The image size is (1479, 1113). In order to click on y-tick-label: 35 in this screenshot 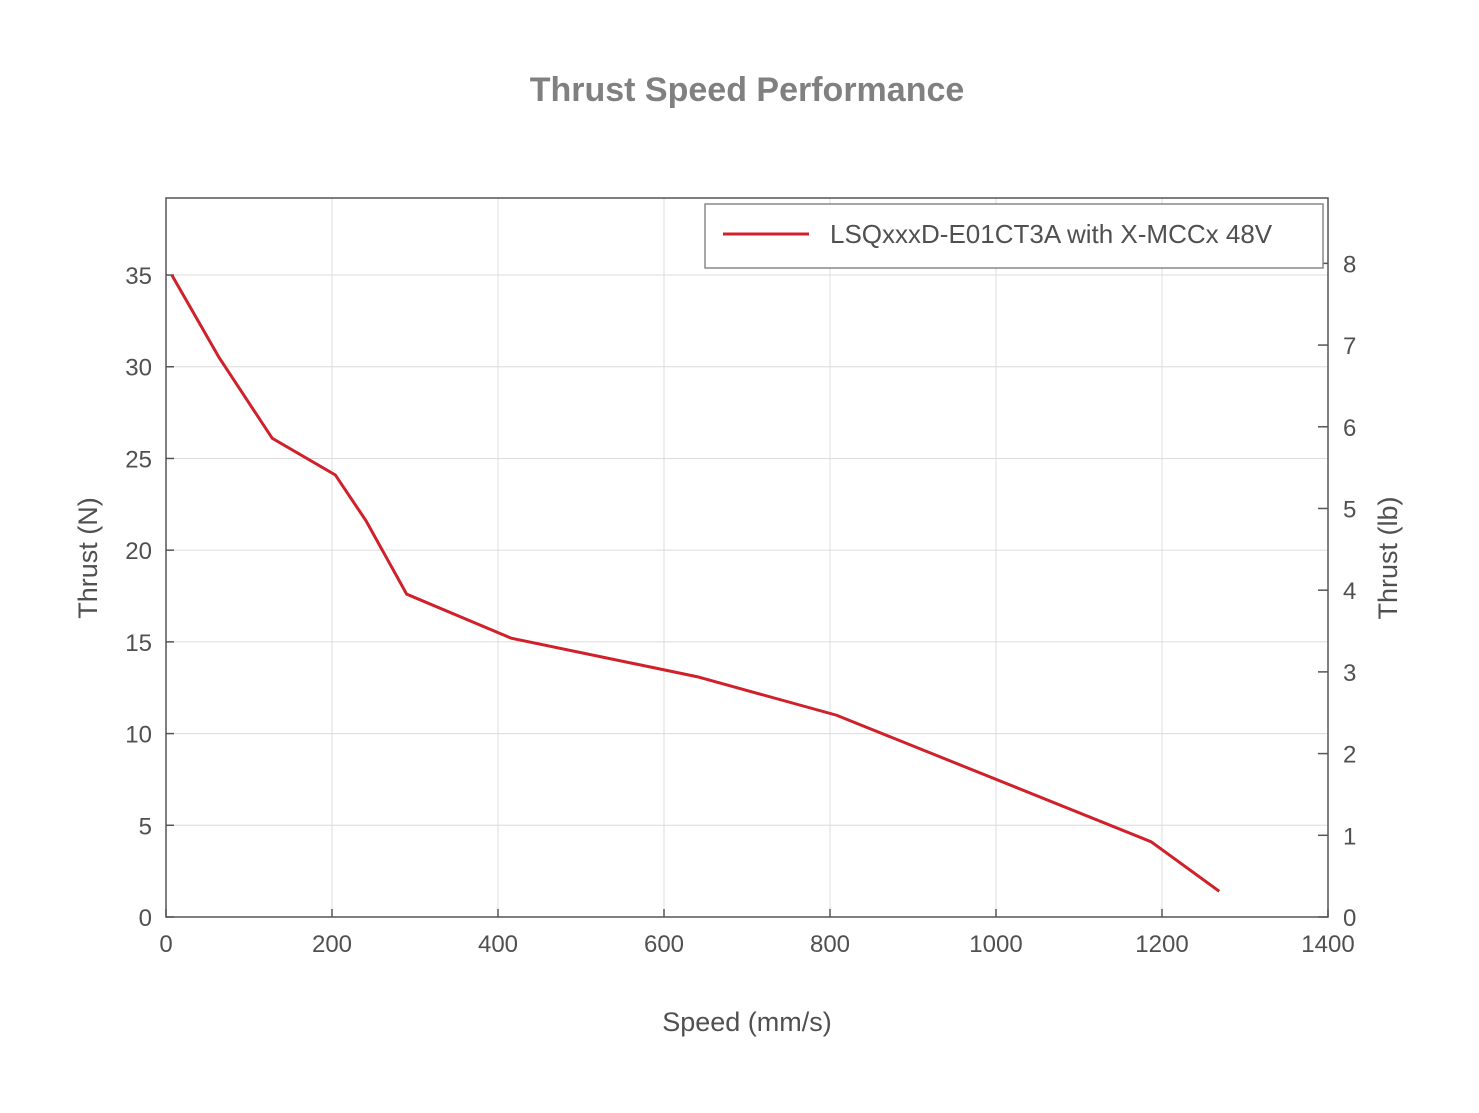, I will do `click(138, 276)`.